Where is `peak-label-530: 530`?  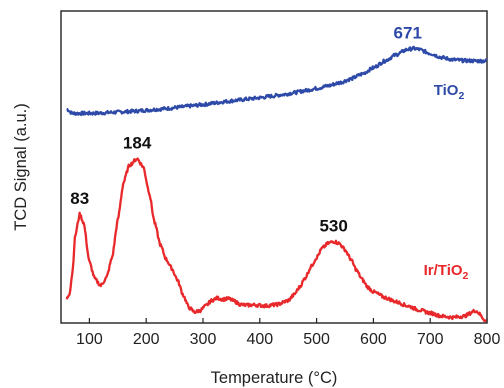 peak-label-530: 530 is located at coordinates (333, 225).